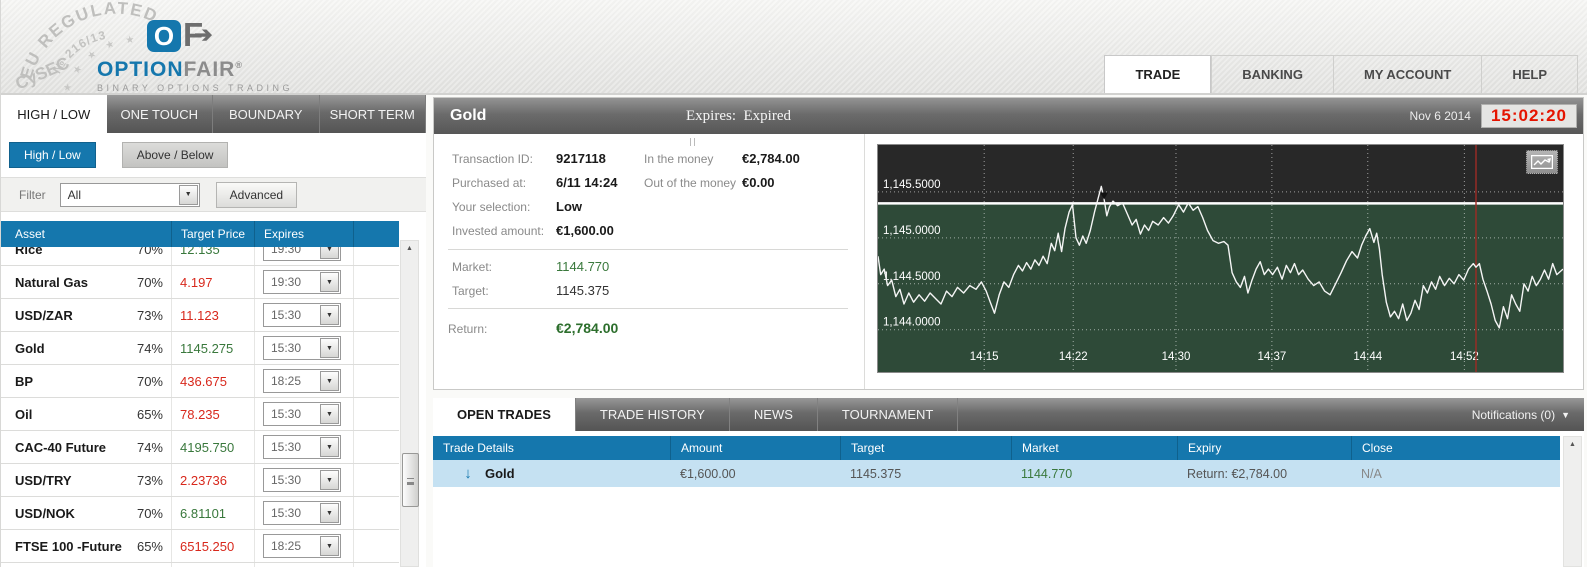 This screenshot has width=1587, height=567. I want to click on tab-news: NEWS, so click(774, 414).